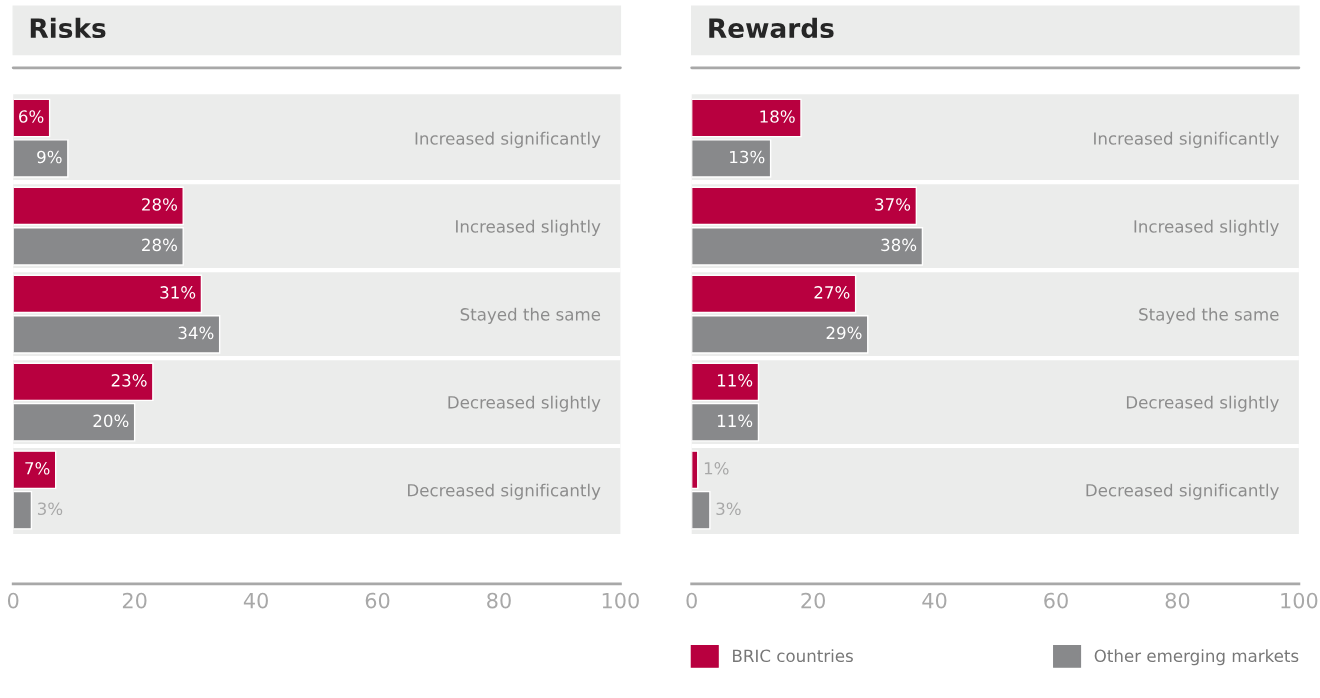 The image size is (1320, 698). Describe the element at coordinates (716, 468) in the screenshot. I see `data-label: 1%` at that location.